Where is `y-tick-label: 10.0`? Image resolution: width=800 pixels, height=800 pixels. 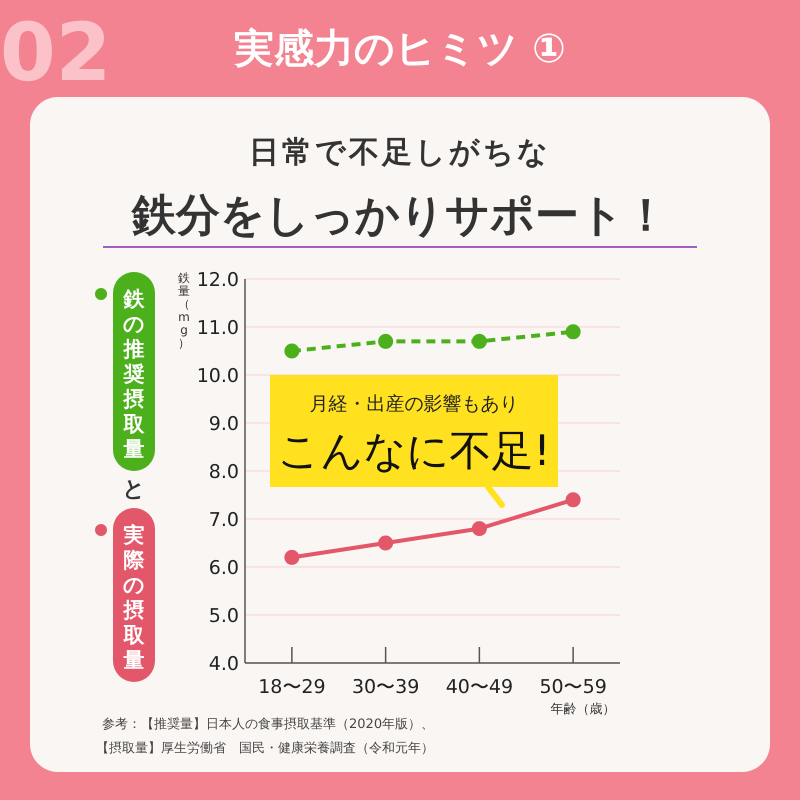 y-tick-label: 10.0 is located at coordinates (217, 376).